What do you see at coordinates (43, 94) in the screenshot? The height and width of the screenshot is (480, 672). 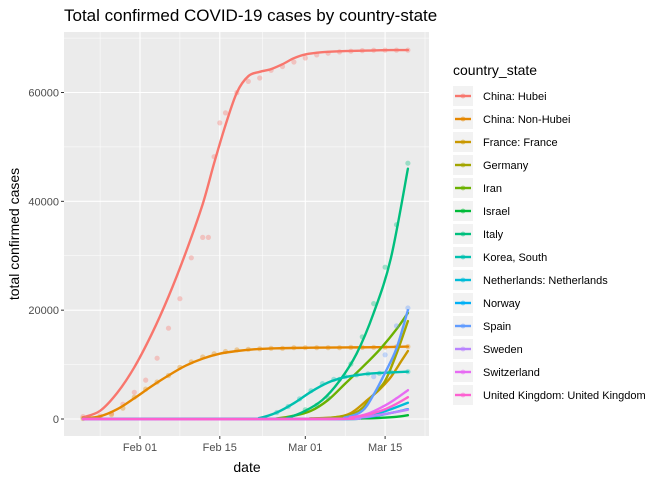 I see `y-tick-label: 60000` at bounding box center [43, 94].